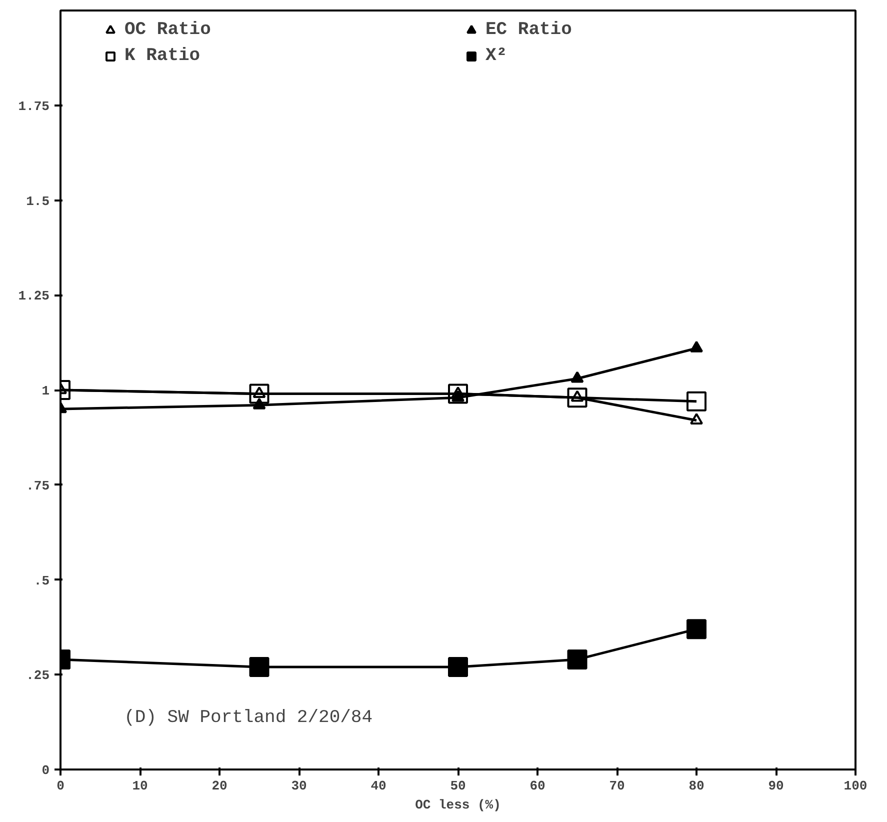 The width and height of the screenshot is (887, 822). I want to click on x-tick-label: 40, so click(378, 786).